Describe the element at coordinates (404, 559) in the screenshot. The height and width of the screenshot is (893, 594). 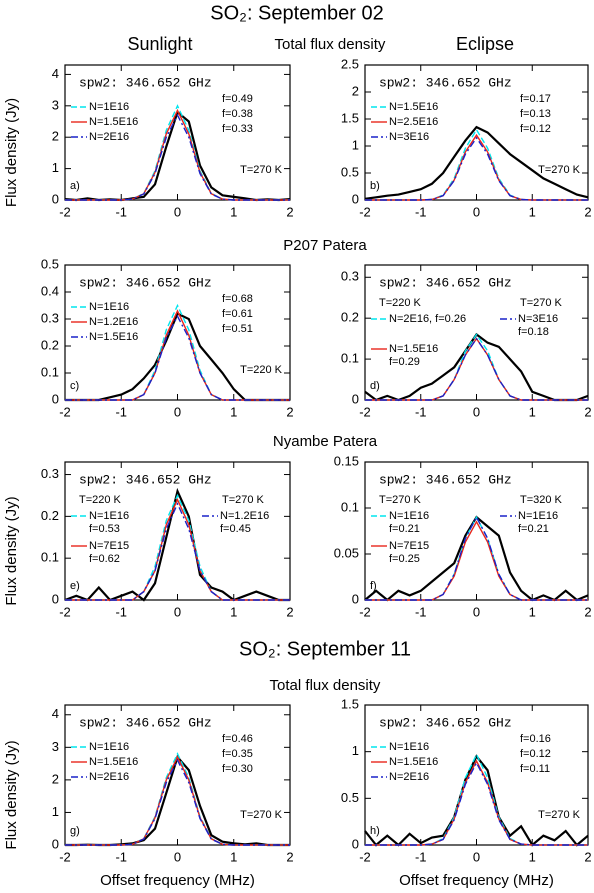
I see `fraction-label: f=0.25` at that location.